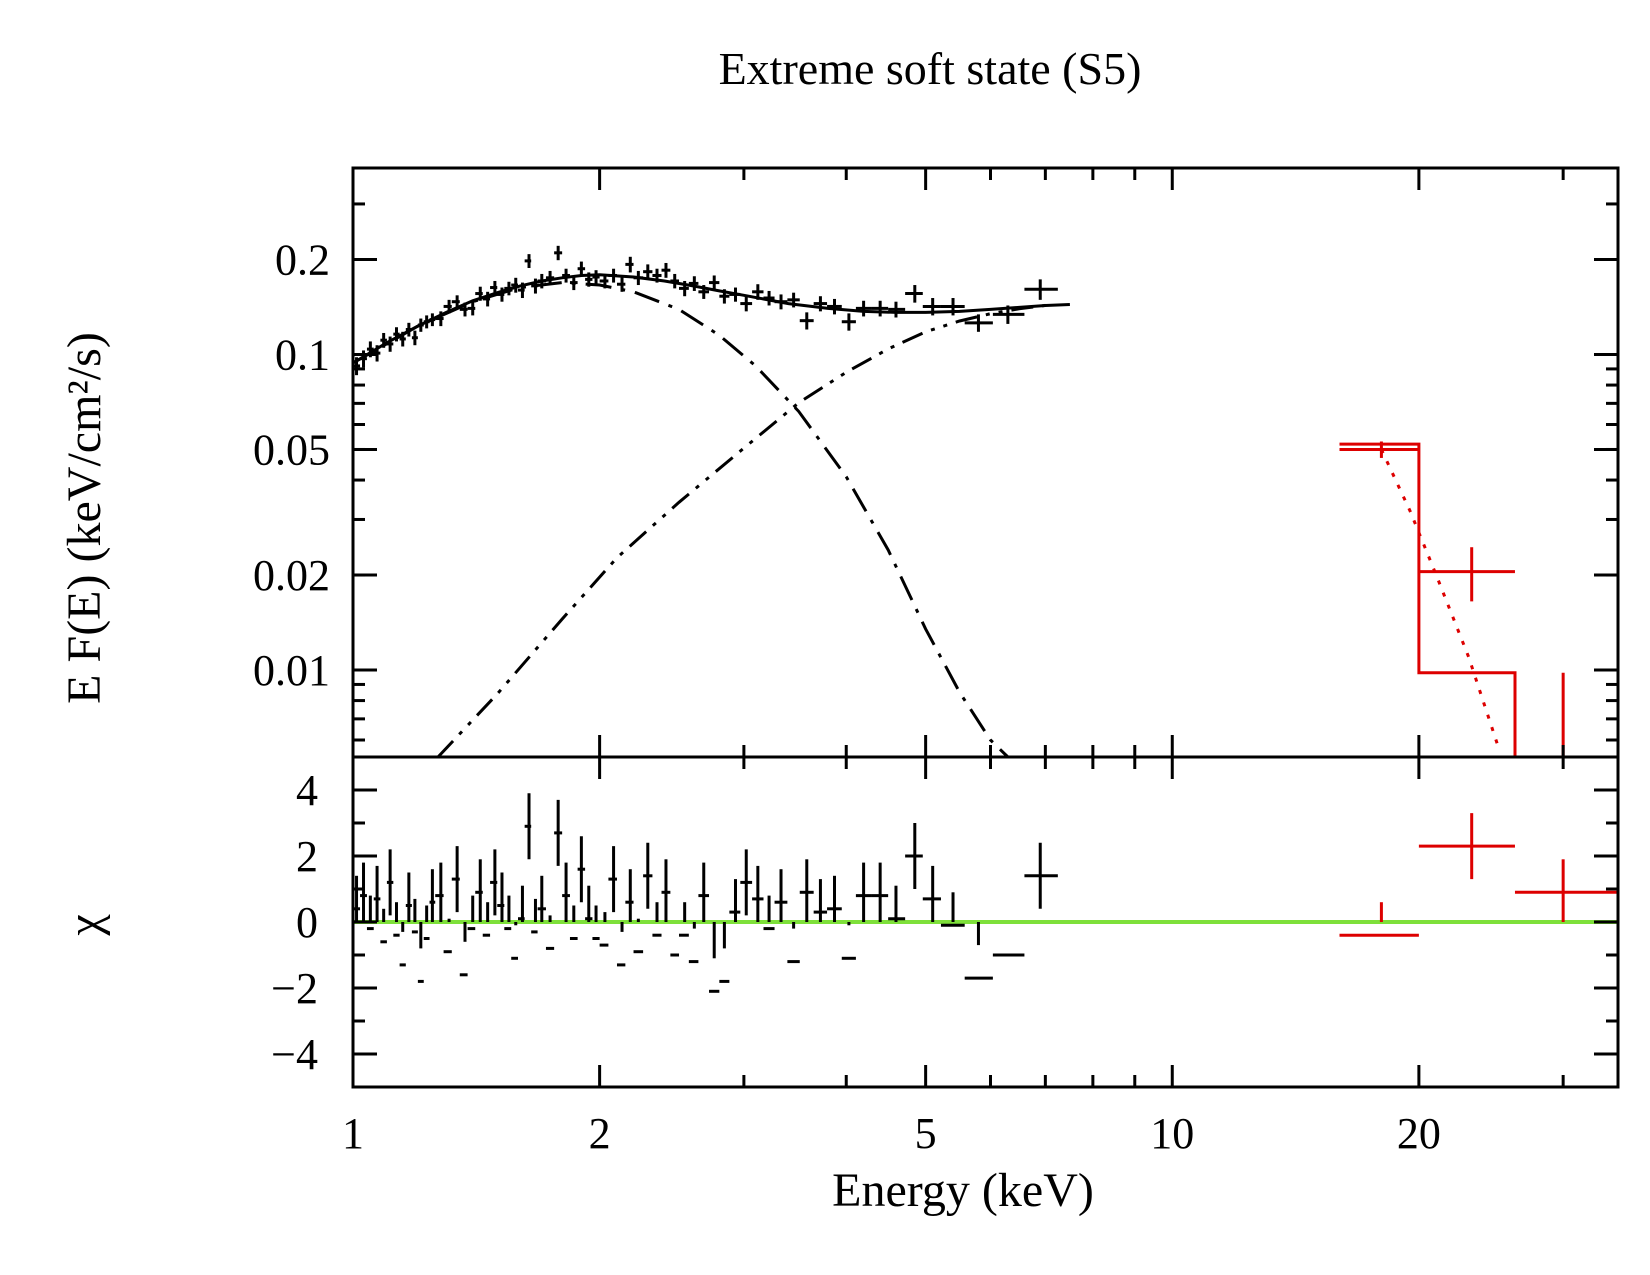 The image size is (1650, 1275). I want to click on spectrum-y-tick-labels: 0.01 0.02 0.05 0.1 0.2, so click(291, 465).